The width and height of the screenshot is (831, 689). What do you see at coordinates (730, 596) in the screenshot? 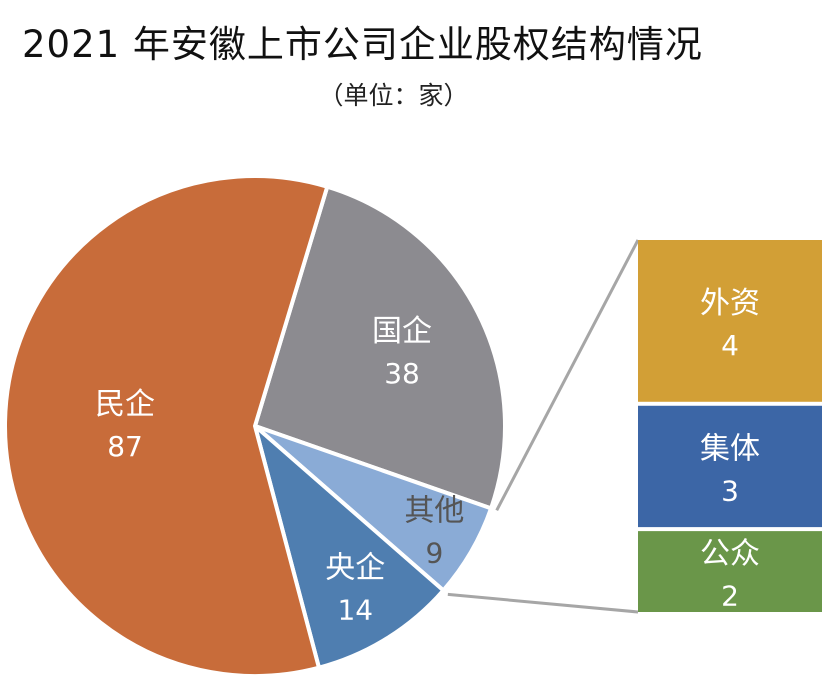
I see `breakdown-value-2: 2` at bounding box center [730, 596].